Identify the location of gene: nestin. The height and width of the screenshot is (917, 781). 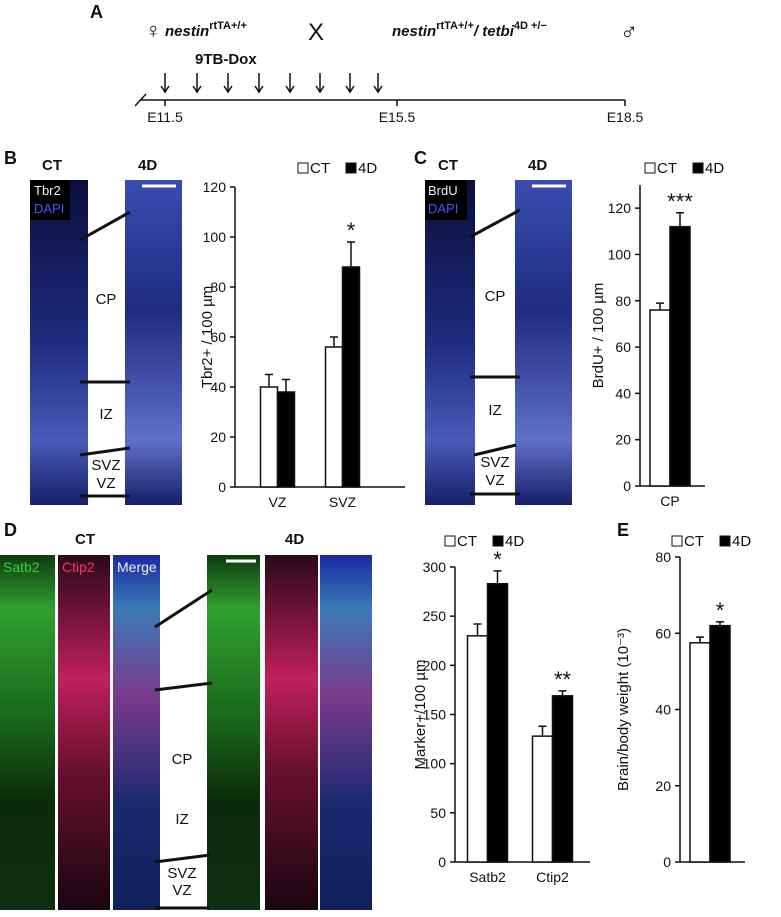
(187, 31).